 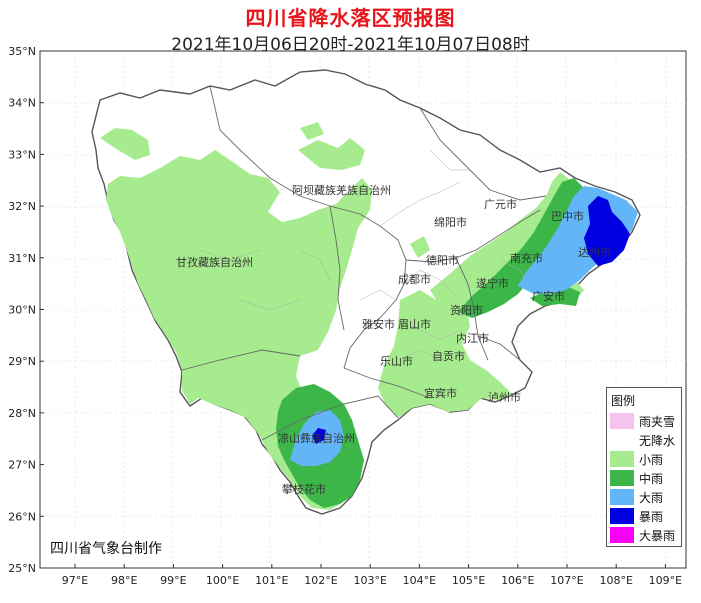 What do you see at coordinates (594, 252) in the screenshot?
I see `label-dazhou: 达州市` at bounding box center [594, 252].